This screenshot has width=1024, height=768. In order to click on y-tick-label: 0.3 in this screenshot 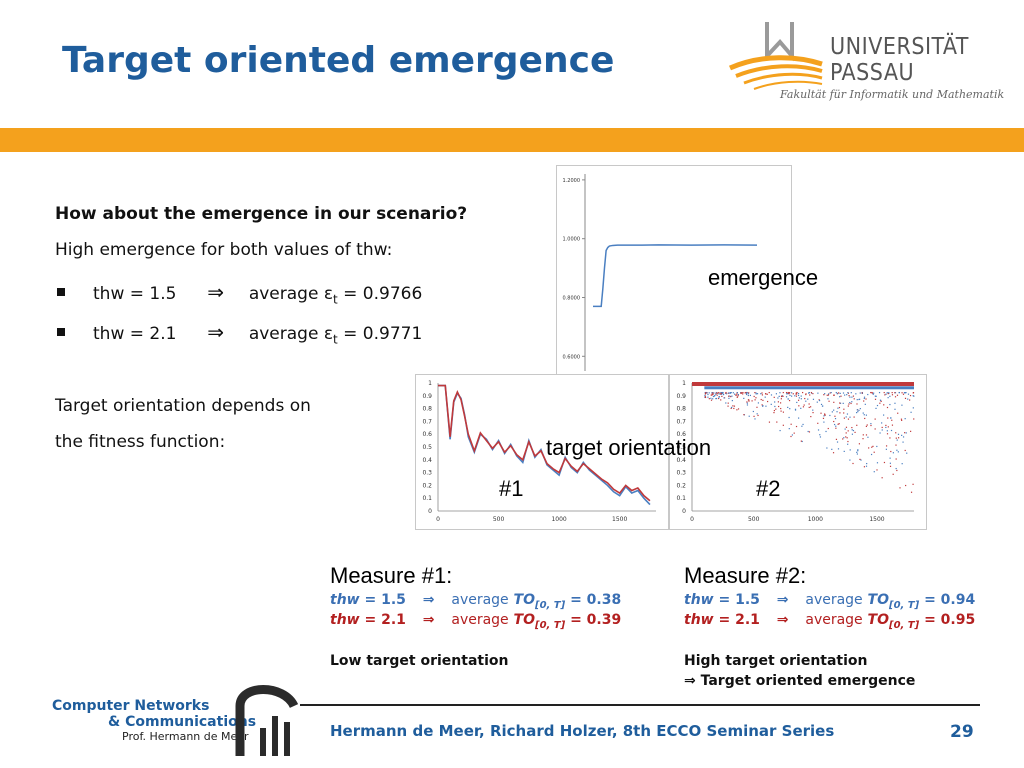, I will do `click(427, 473)`.